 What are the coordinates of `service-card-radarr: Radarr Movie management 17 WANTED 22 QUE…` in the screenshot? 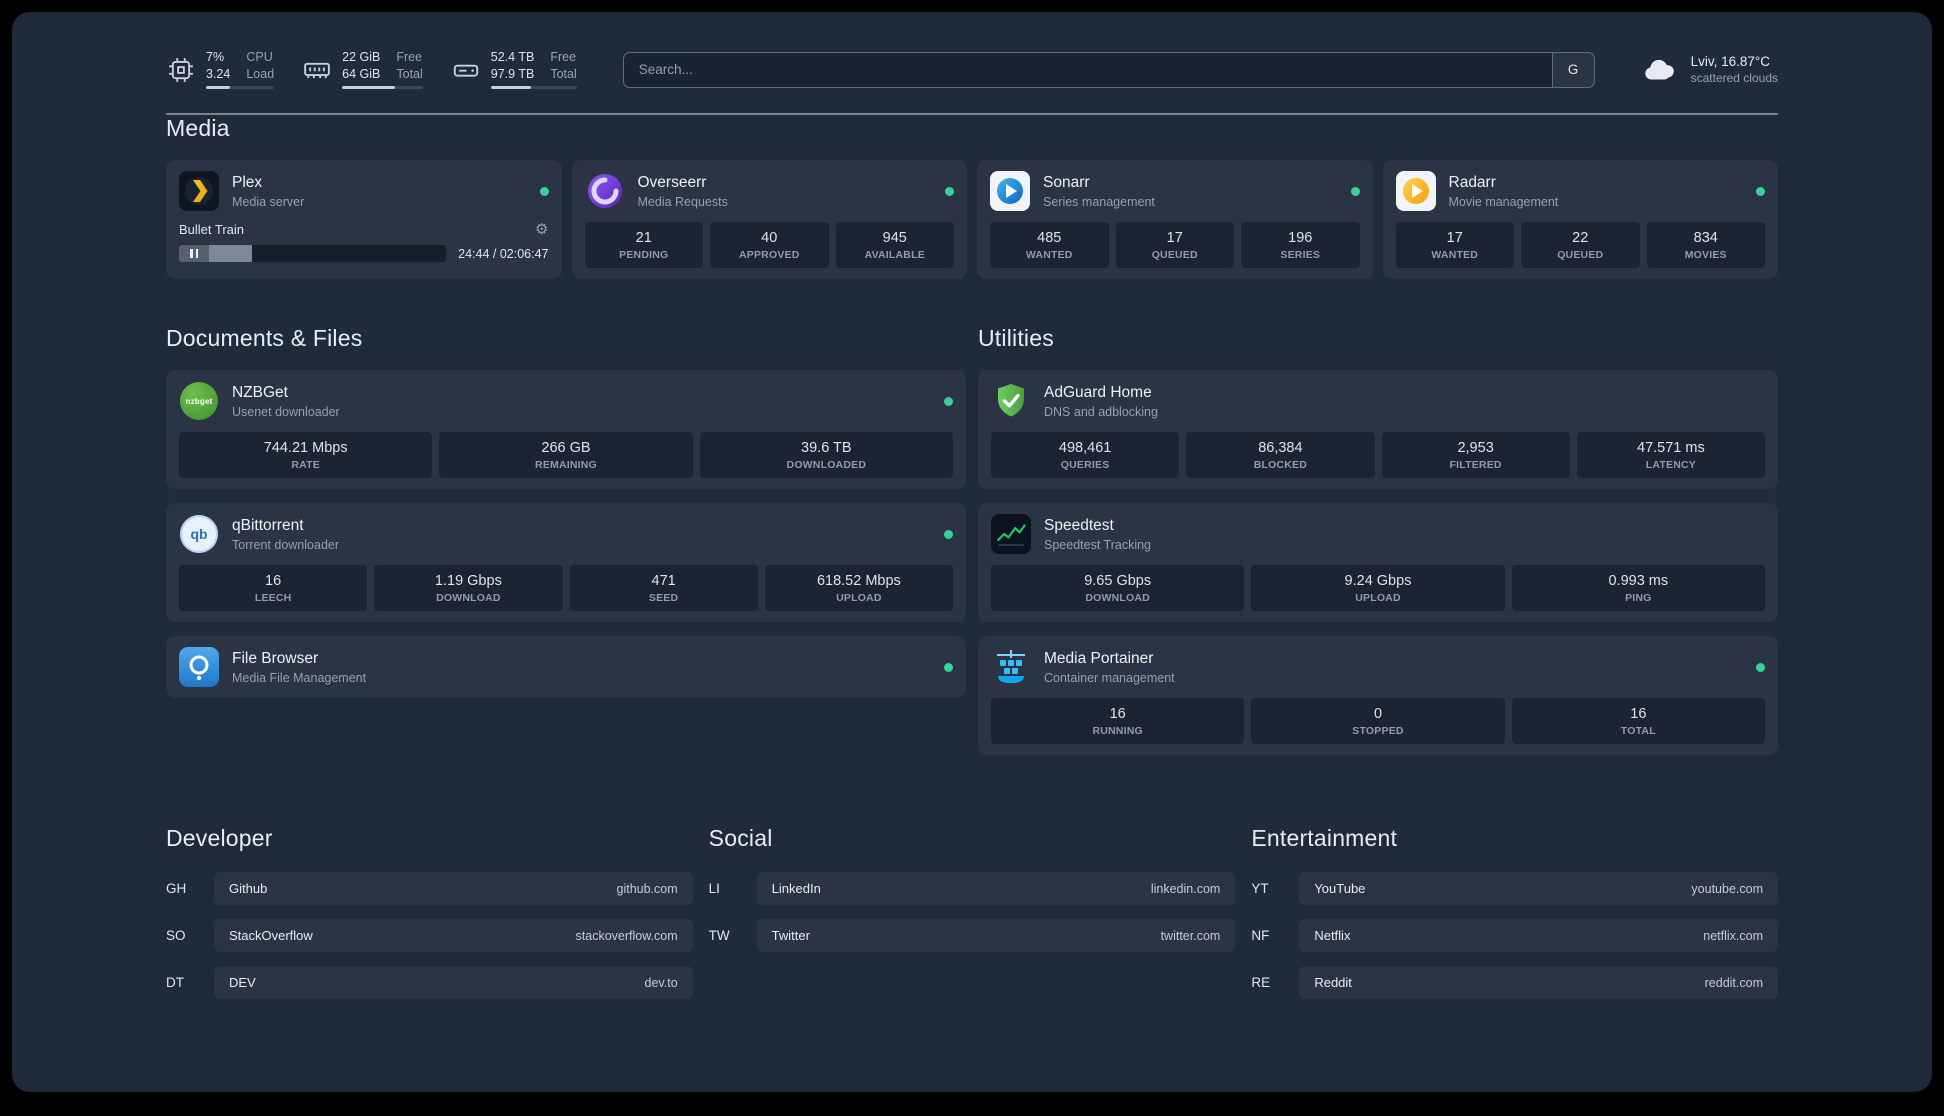 It's located at (1580, 220).